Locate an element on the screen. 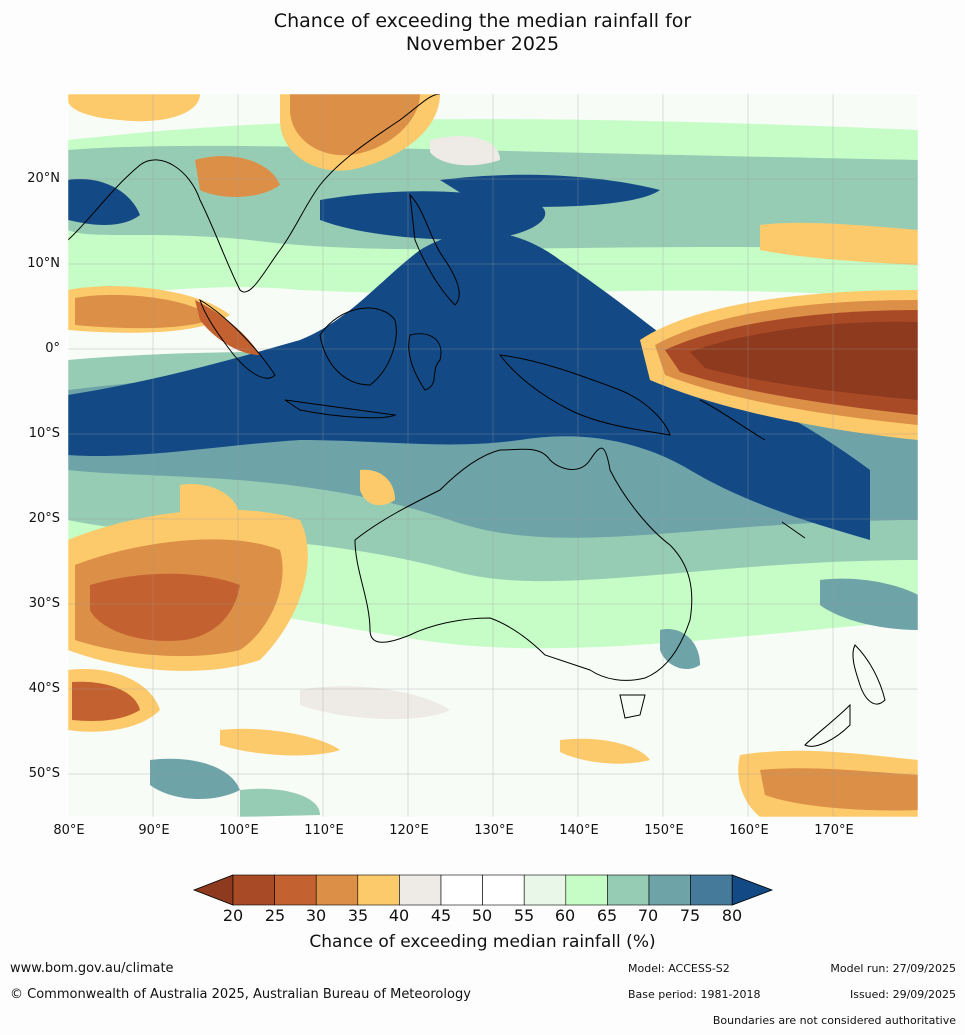 Image resolution: width=965 pixels, height=1035 pixels. colorbar-extend-high is located at coordinates (752, 890).